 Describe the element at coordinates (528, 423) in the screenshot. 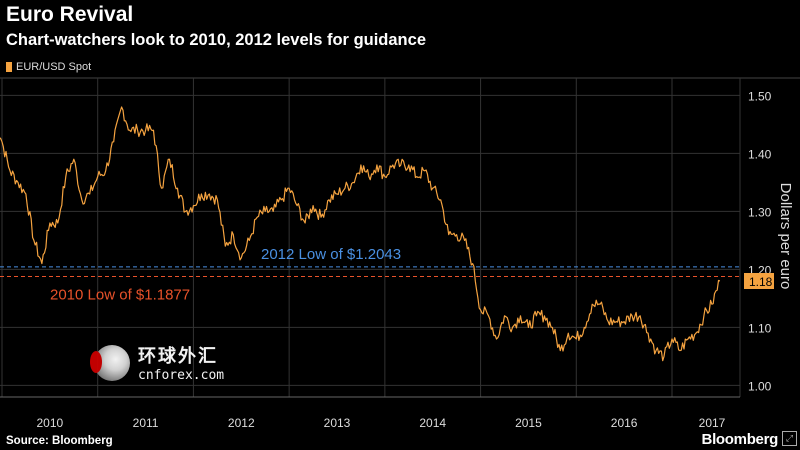

I see `x-tick-label: 2015` at that location.